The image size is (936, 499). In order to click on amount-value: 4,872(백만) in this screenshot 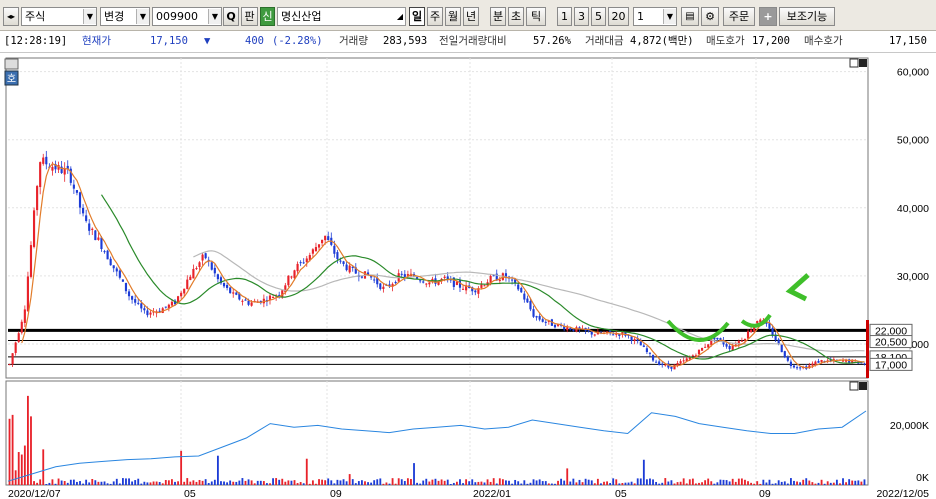, I will do `click(662, 41)`.